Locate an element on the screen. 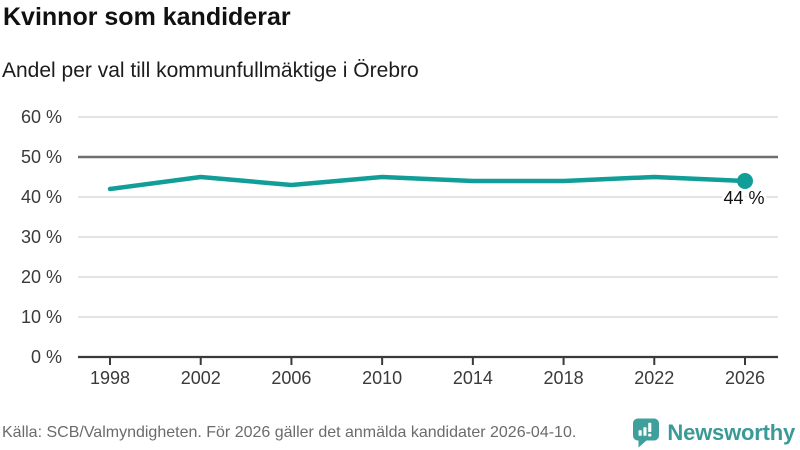  x-tick-label: 1998 is located at coordinates (110, 378).